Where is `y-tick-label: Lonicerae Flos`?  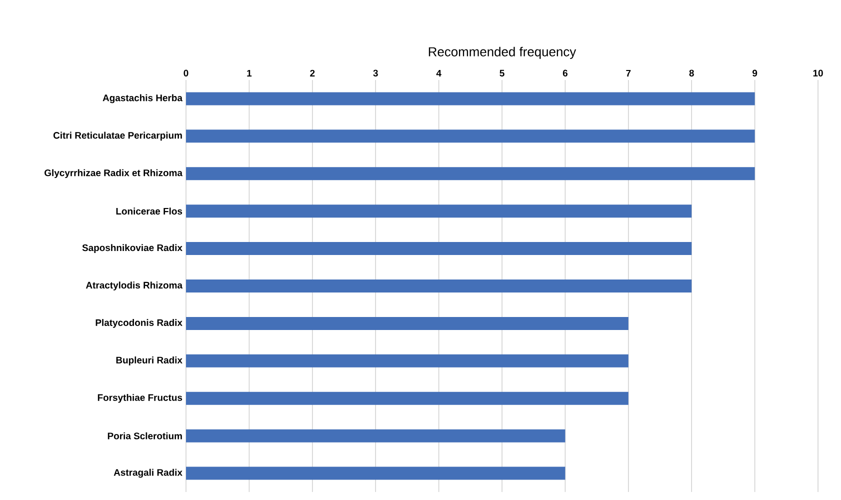 y-tick-label: Lonicerae Flos is located at coordinates (149, 211).